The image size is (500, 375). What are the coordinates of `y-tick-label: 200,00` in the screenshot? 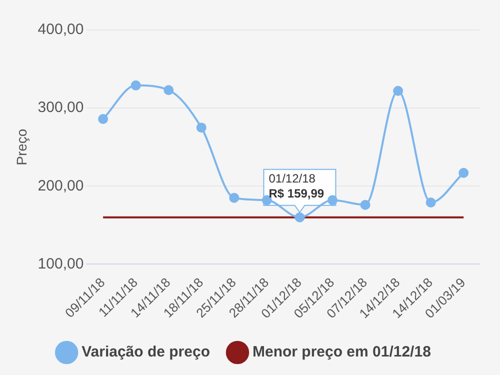 It's located at (61, 185).